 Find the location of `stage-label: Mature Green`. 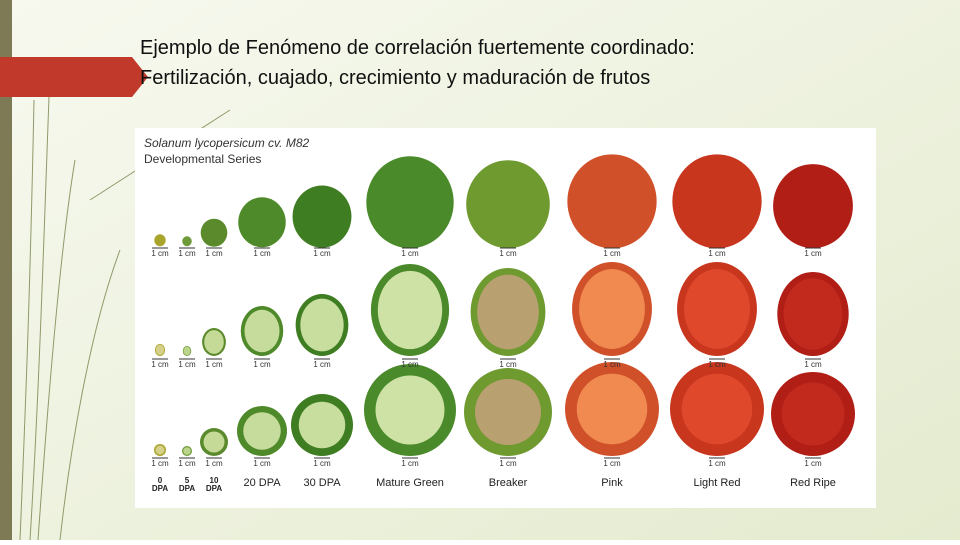

stage-label: Mature Green is located at coordinates (410, 483).